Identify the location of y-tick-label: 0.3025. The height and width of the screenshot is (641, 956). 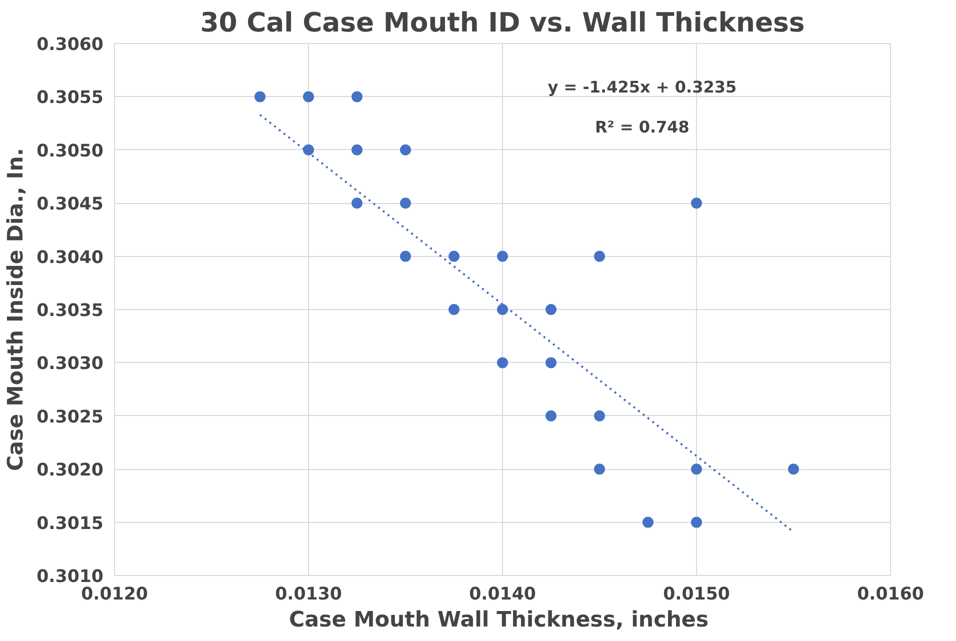
(70, 417).